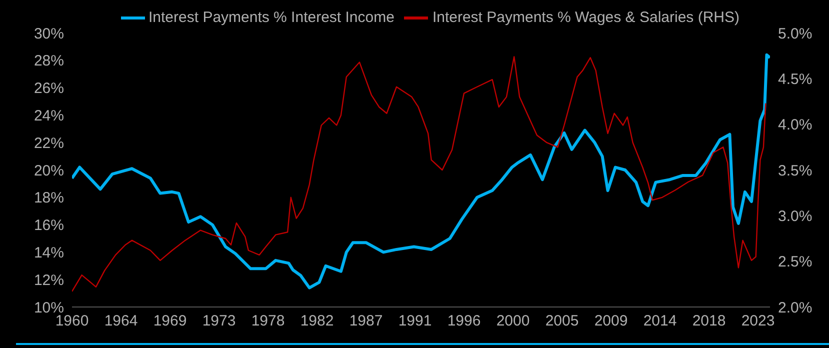 This screenshot has width=829, height=348. I want to click on x-tick-label: 1982, so click(317, 321).